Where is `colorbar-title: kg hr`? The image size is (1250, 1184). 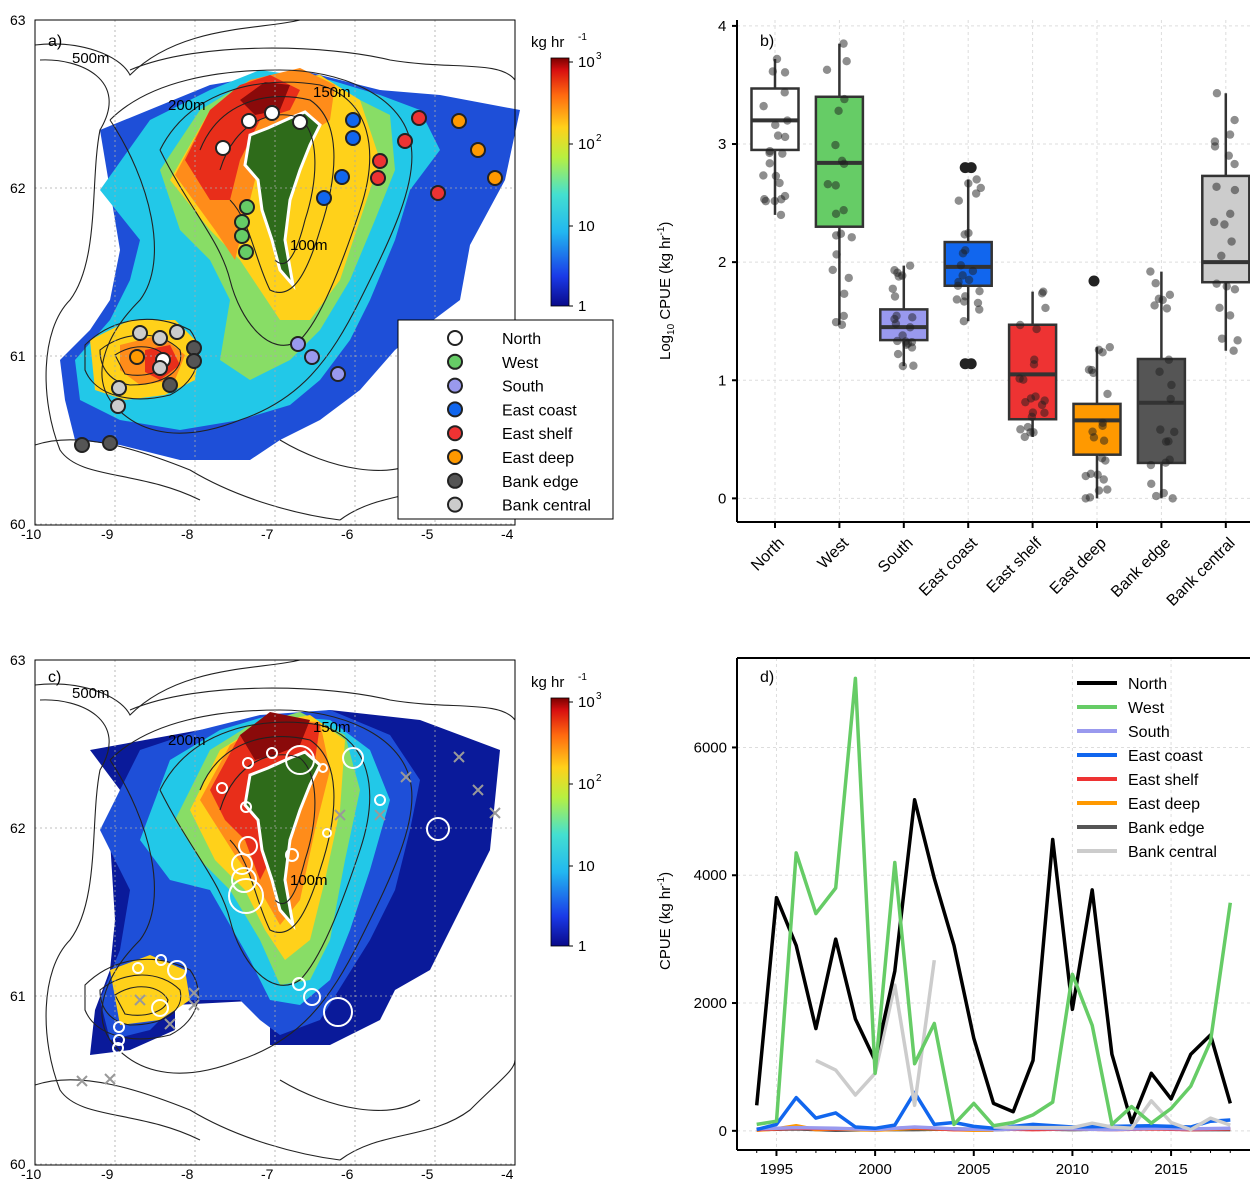
colorbar-title: kg hr is located at coordinates (547, 42).